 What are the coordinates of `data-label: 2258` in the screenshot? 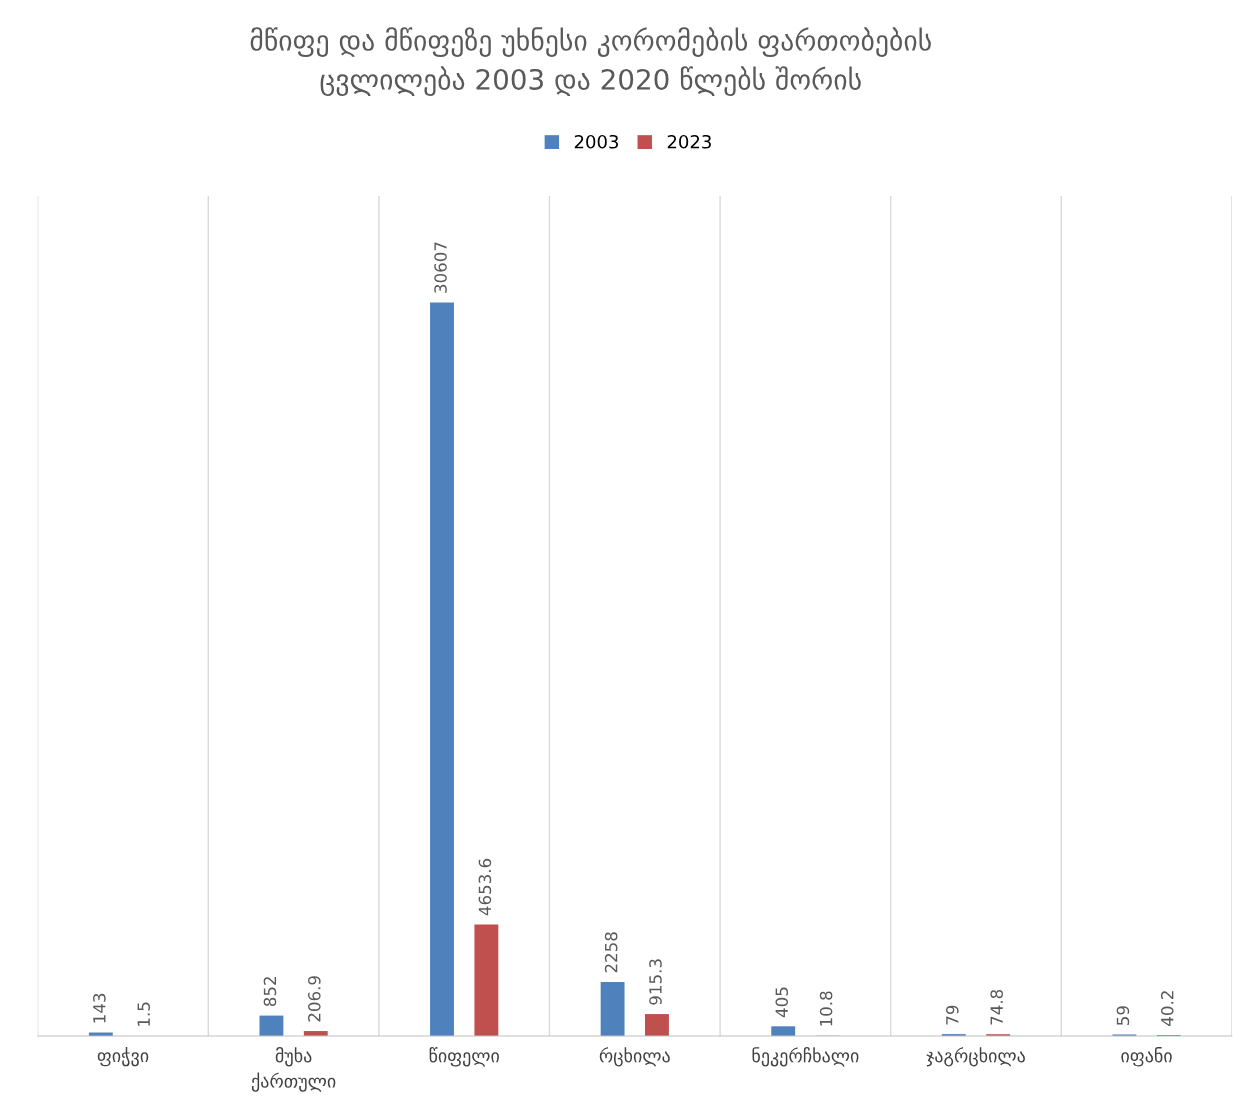 It's located at (611, 952).